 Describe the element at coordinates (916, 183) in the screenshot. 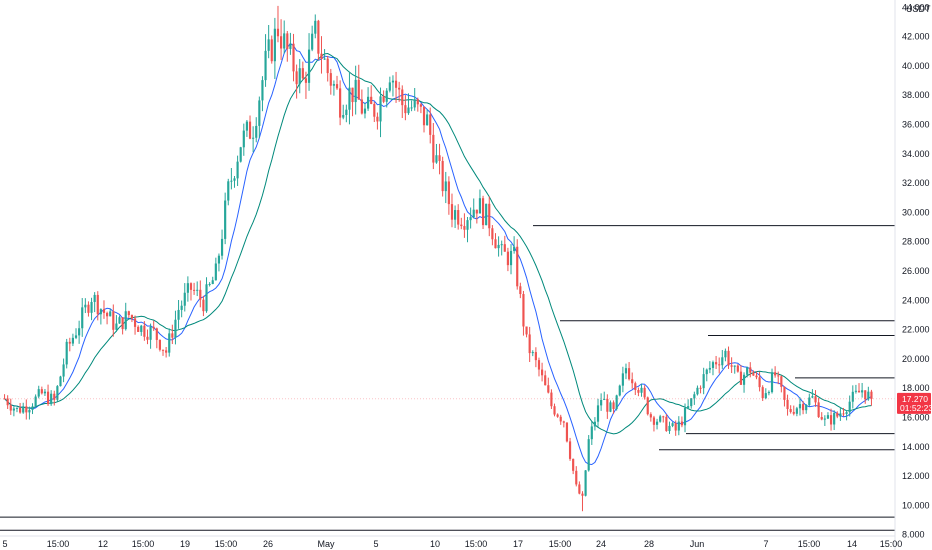

I see `y-tick-label: 32.000` at that location.